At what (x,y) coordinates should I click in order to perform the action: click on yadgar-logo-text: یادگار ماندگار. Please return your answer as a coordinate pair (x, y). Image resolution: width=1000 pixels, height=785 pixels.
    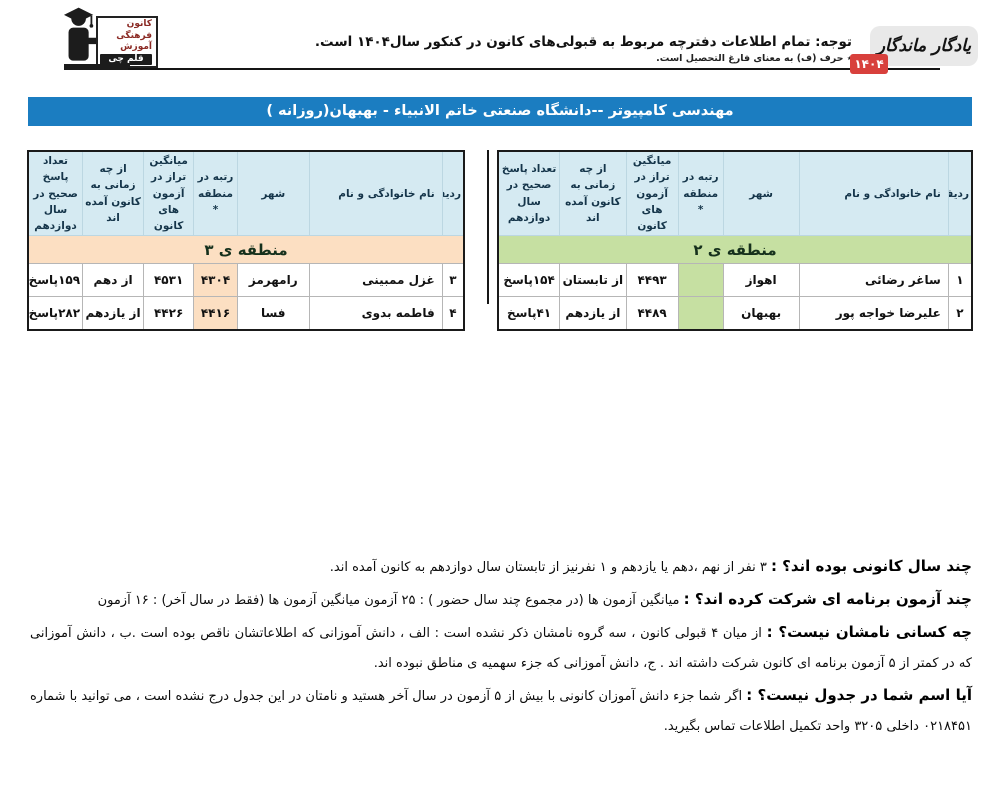
    Looking at the image, I should click on (924, 46).